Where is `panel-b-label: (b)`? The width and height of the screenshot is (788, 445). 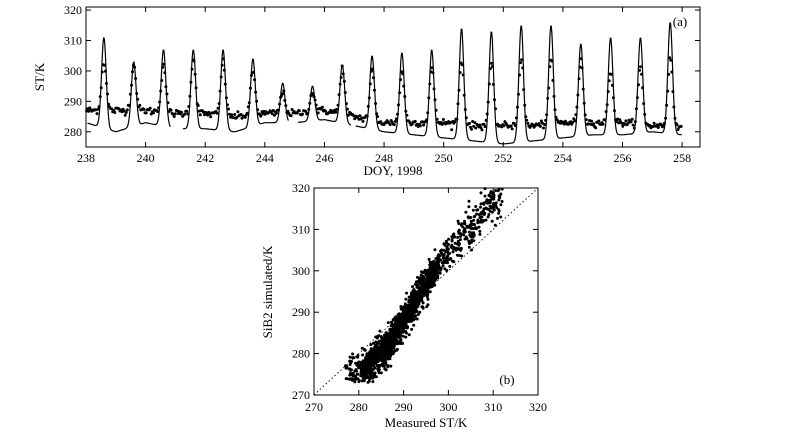 panel-b-label: (b) is located at coordinates (506, 379).